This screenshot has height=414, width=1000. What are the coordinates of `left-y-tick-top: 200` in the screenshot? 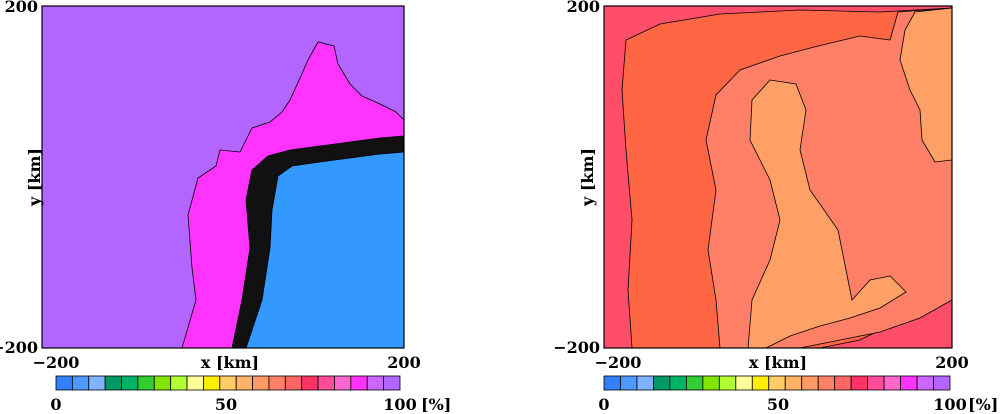 It's located at (21, 8).